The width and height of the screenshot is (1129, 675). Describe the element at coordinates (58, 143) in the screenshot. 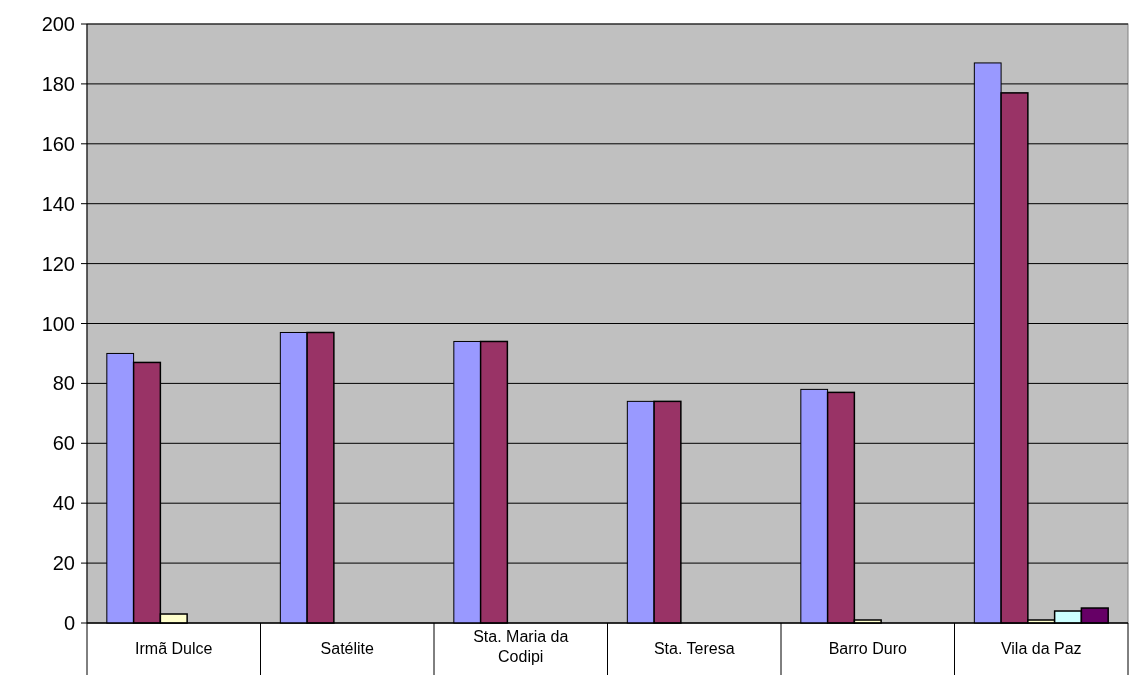

I see `y-tick-label: 160` at that location.